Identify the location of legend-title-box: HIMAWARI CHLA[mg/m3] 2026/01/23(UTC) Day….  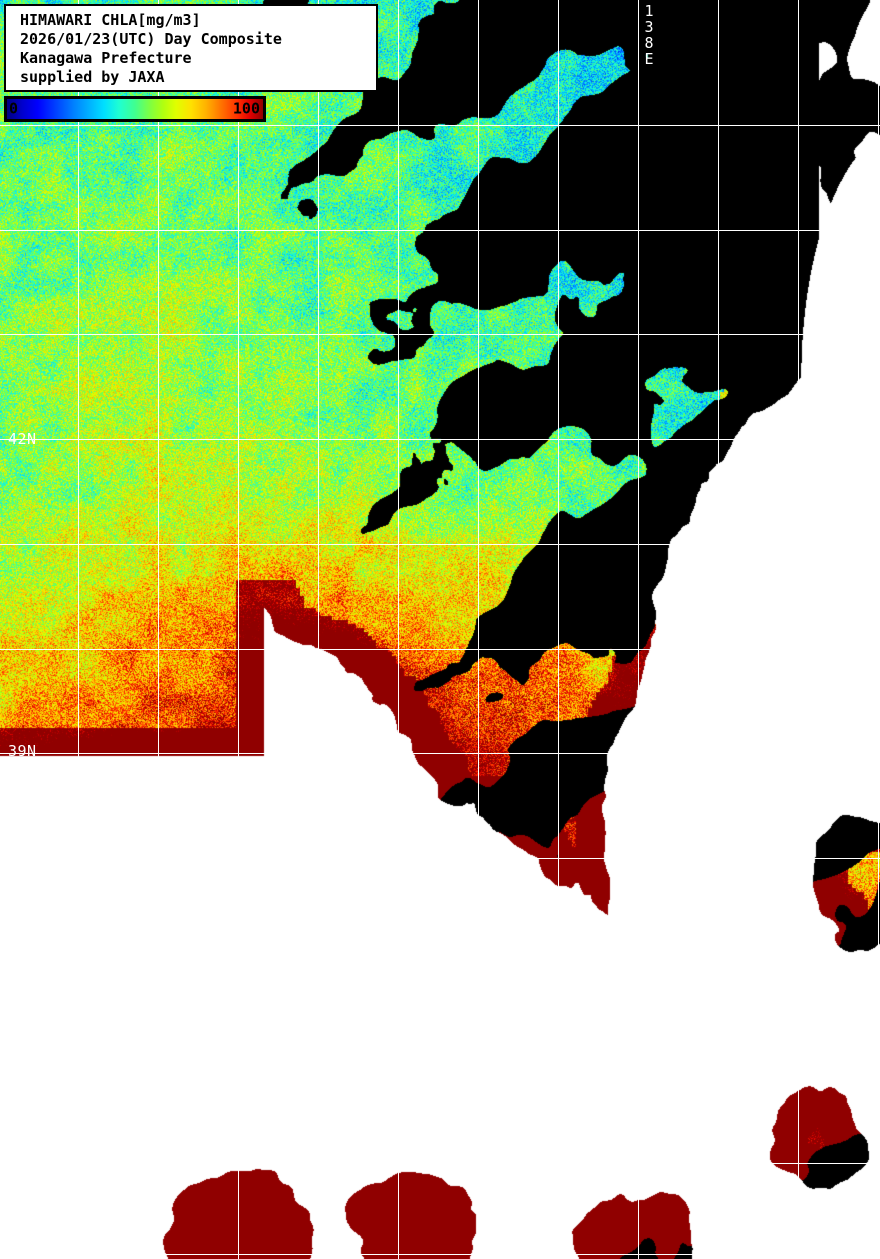
(191, 48).